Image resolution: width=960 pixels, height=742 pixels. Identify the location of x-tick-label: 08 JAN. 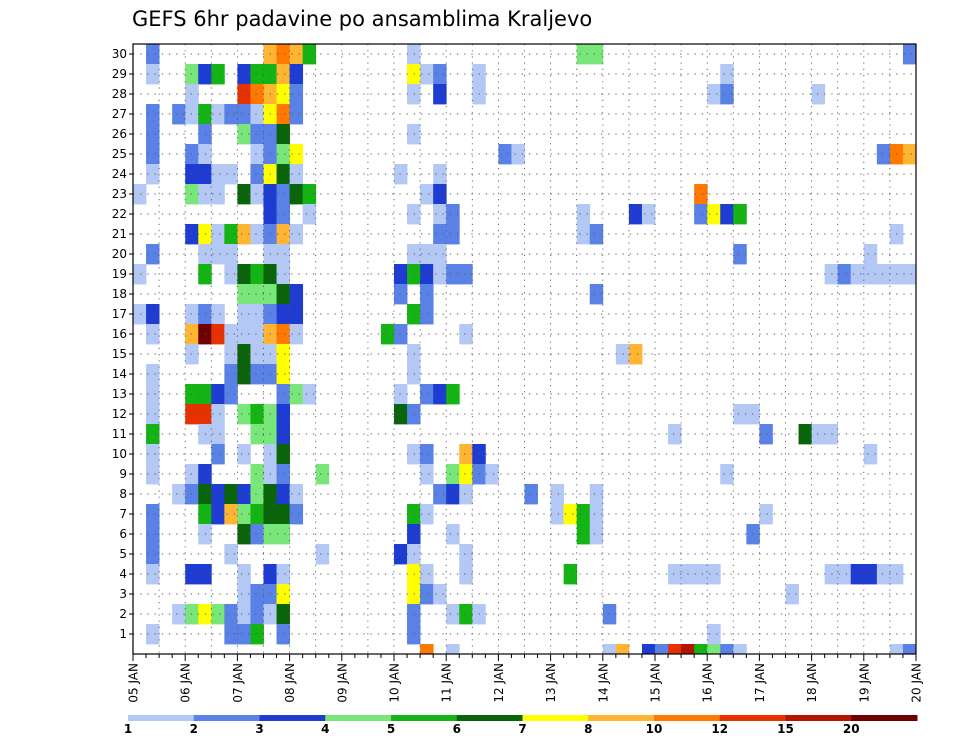
(290, 683).